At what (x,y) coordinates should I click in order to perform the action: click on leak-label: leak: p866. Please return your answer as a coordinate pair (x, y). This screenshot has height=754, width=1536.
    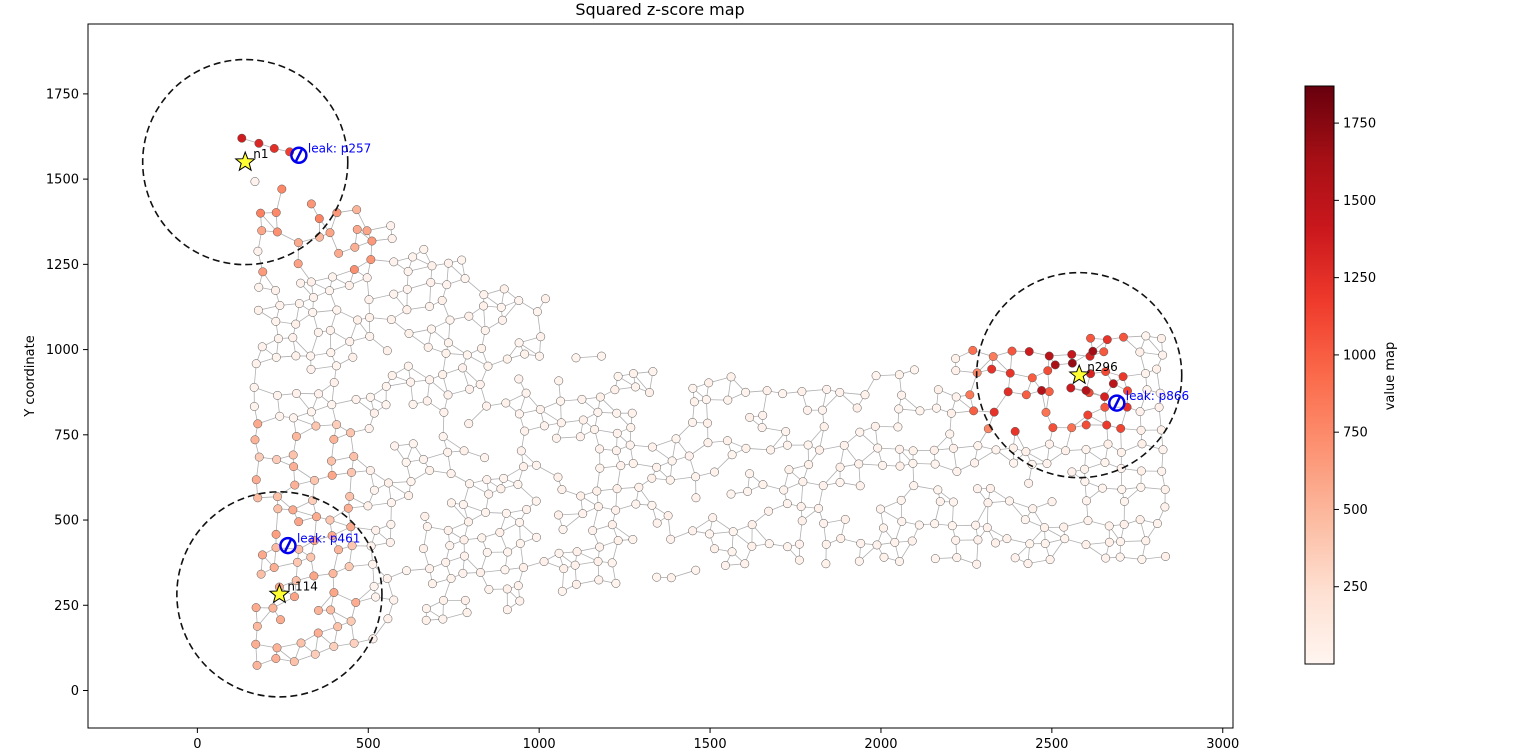
    Looking at the image, I should click on (1157, 396).